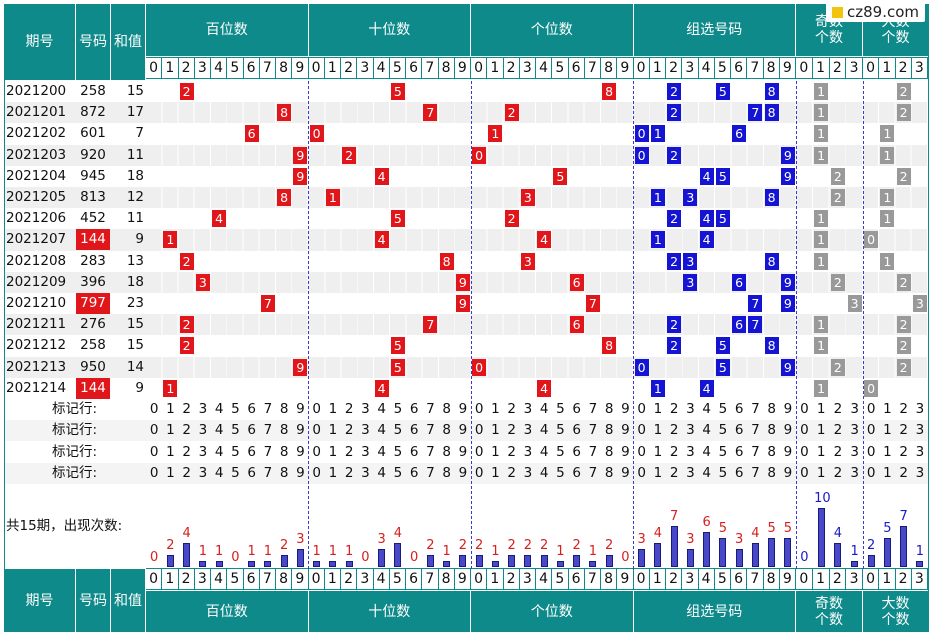  What do you see at coordinates (135, 154) in the screenshot?
I see `row-sum: 11` at bounding box center [135, 154].